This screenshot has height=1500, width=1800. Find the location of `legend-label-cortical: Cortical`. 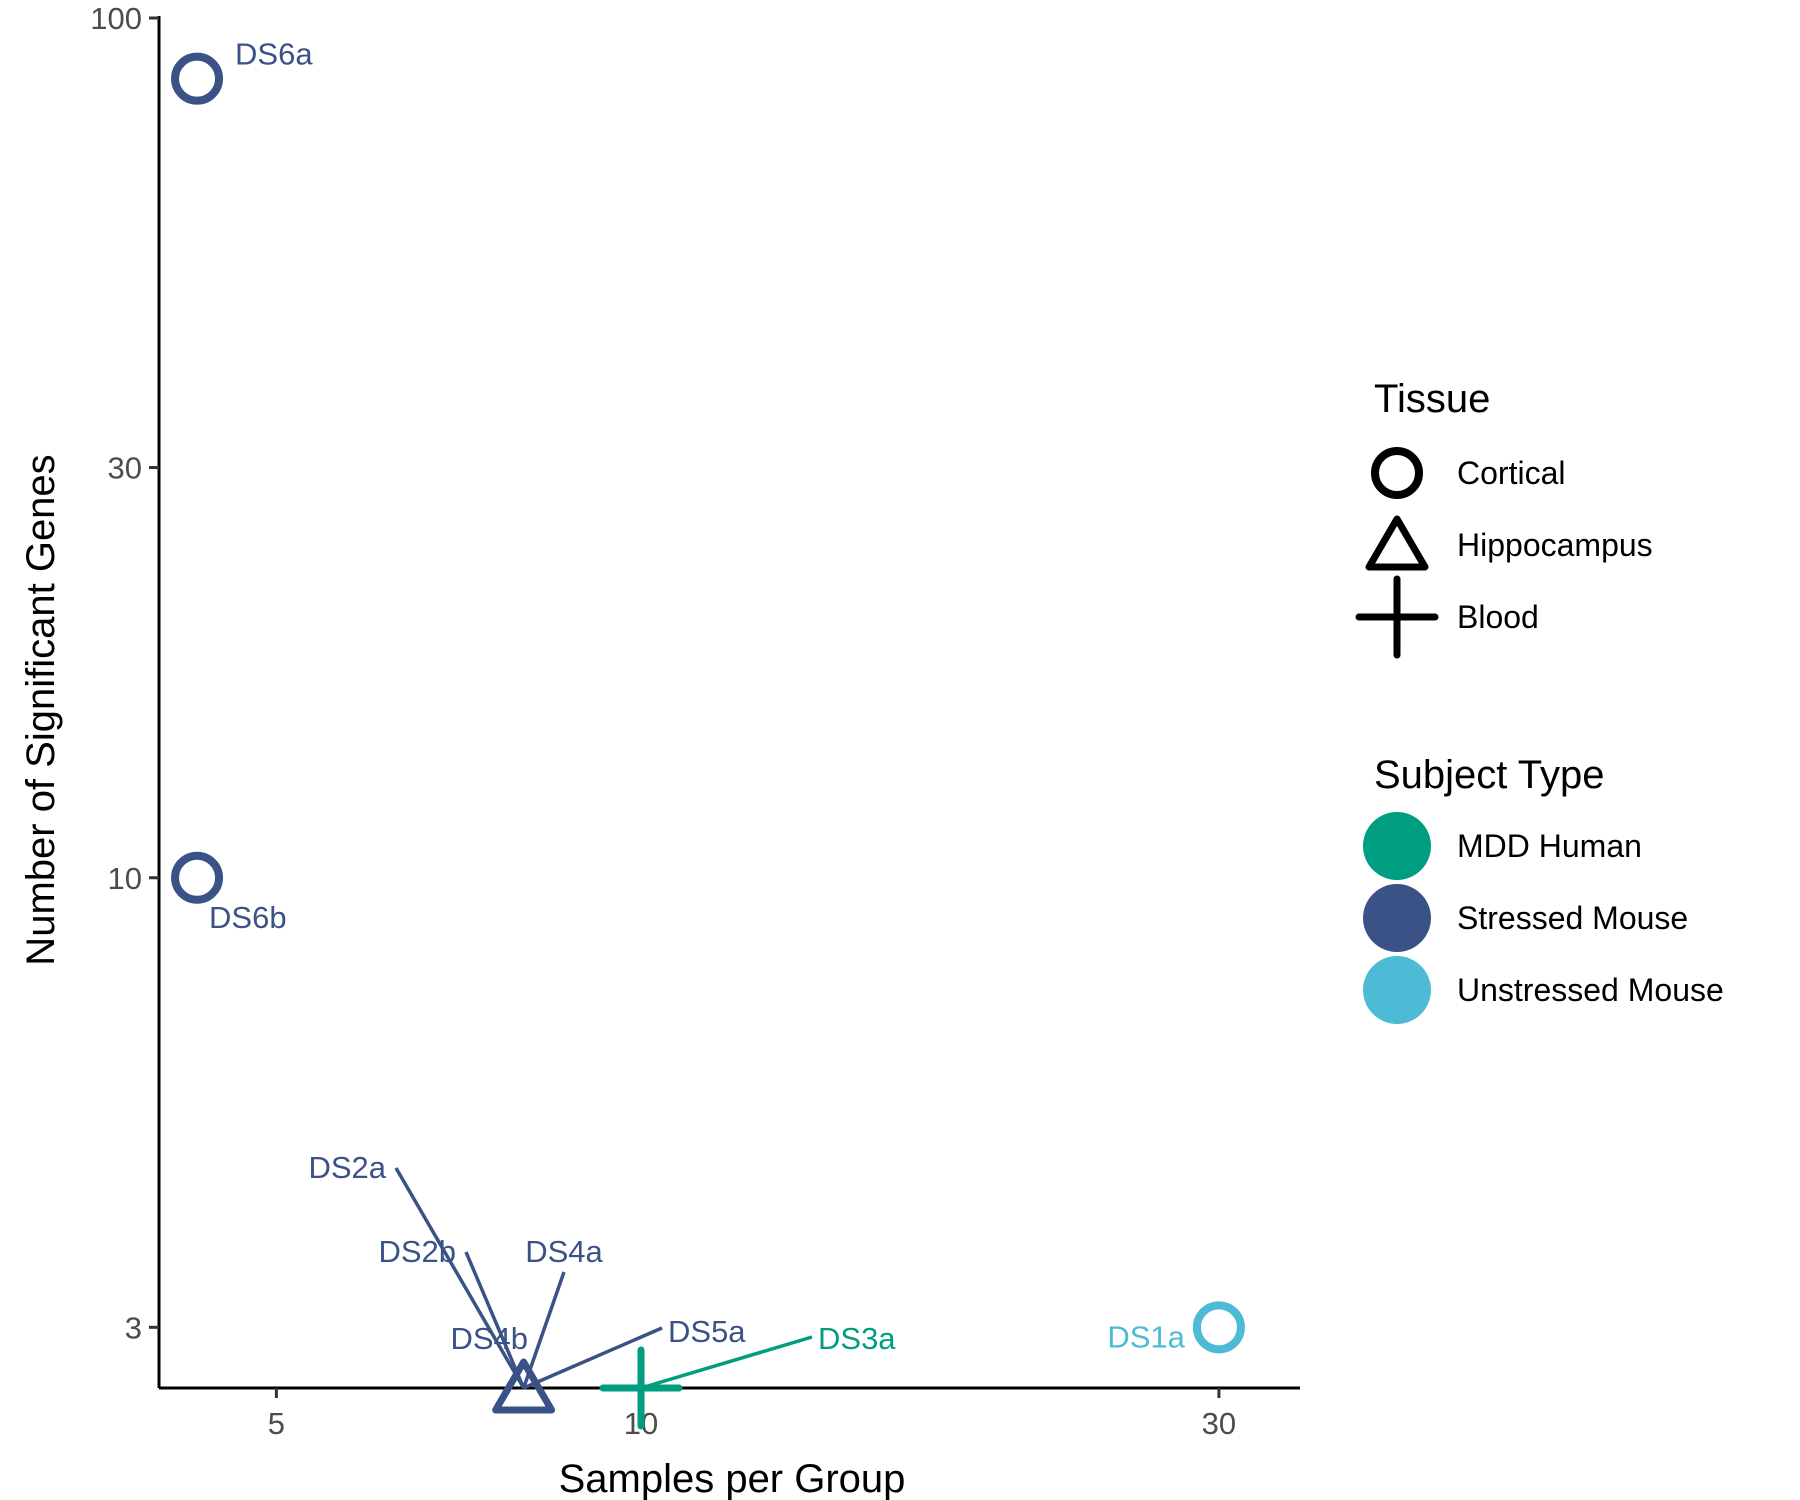

legend-label-cortical: Cortical is located at coordinates (1511, 473).